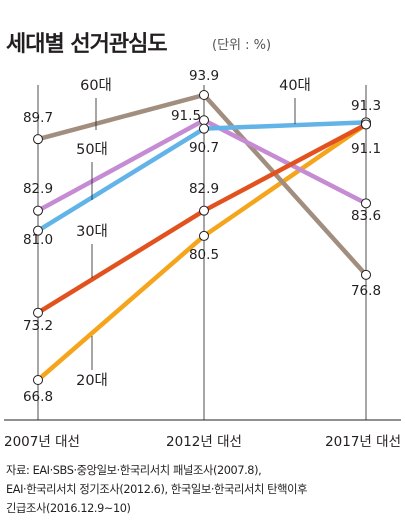 This screenshot has height=523, width=405. I want to click on x-tick-label: 2007년 대선, so click(42, 442).